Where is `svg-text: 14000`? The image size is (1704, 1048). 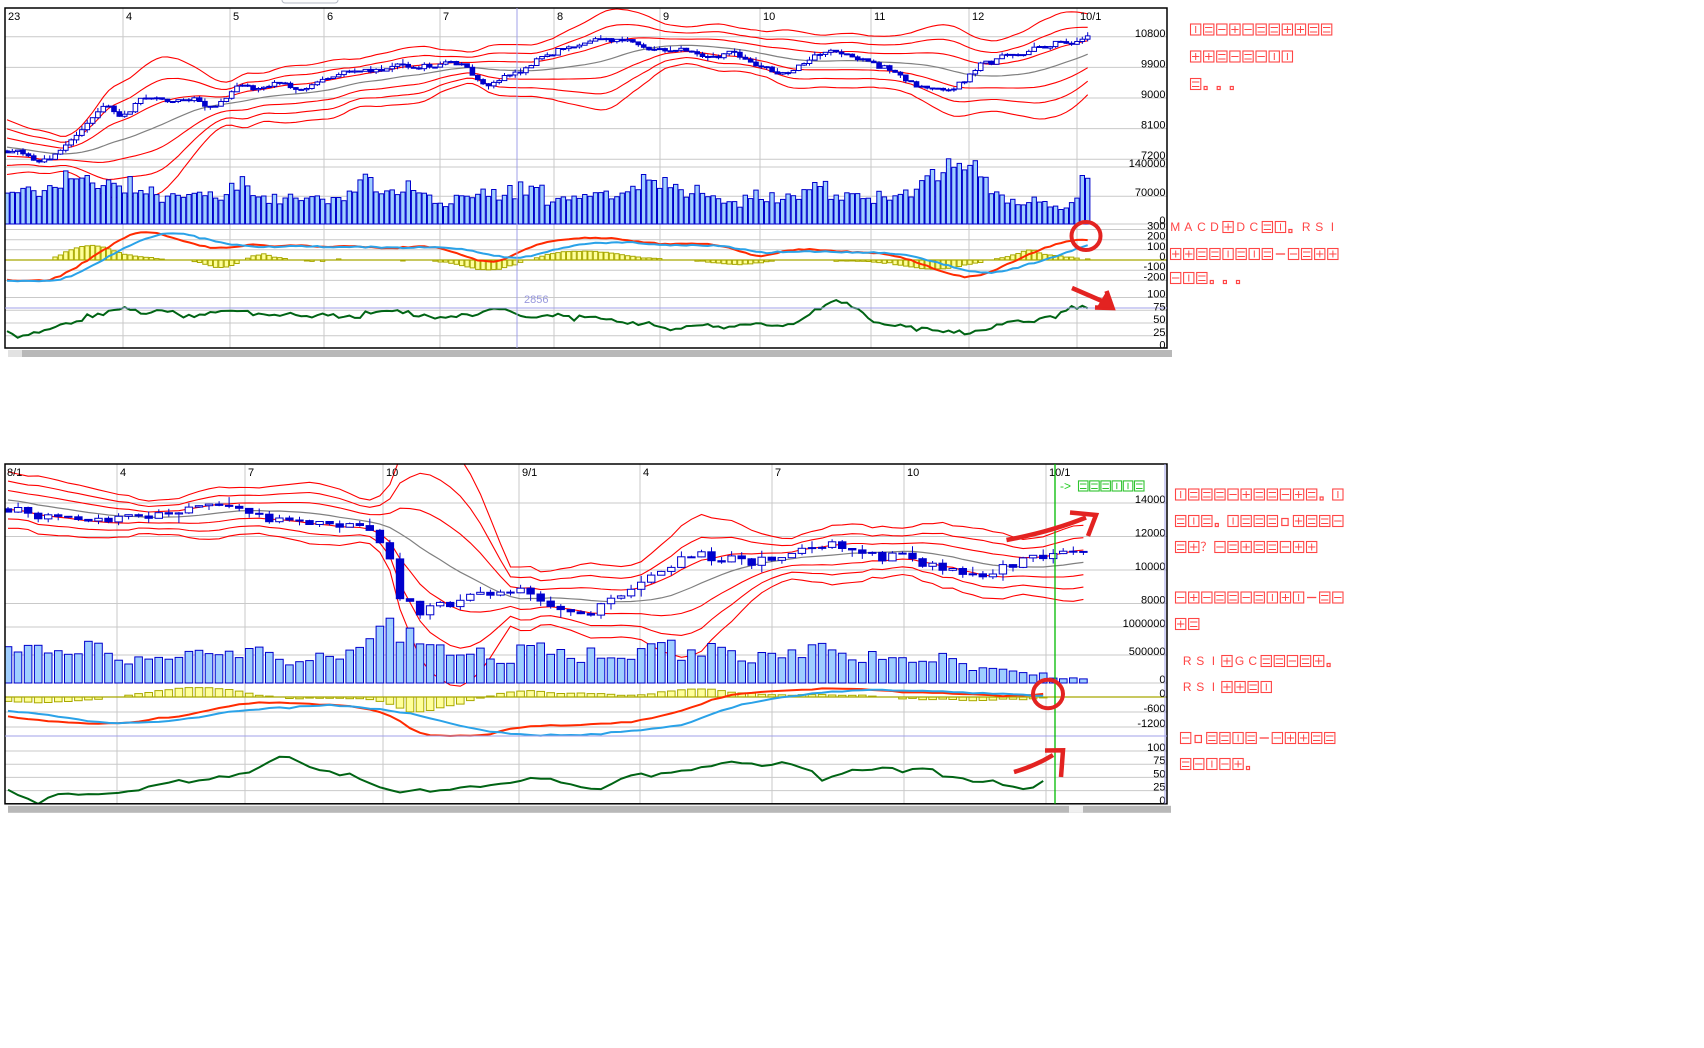
svg-text: 14000 is located at coordinates (1150, 500).